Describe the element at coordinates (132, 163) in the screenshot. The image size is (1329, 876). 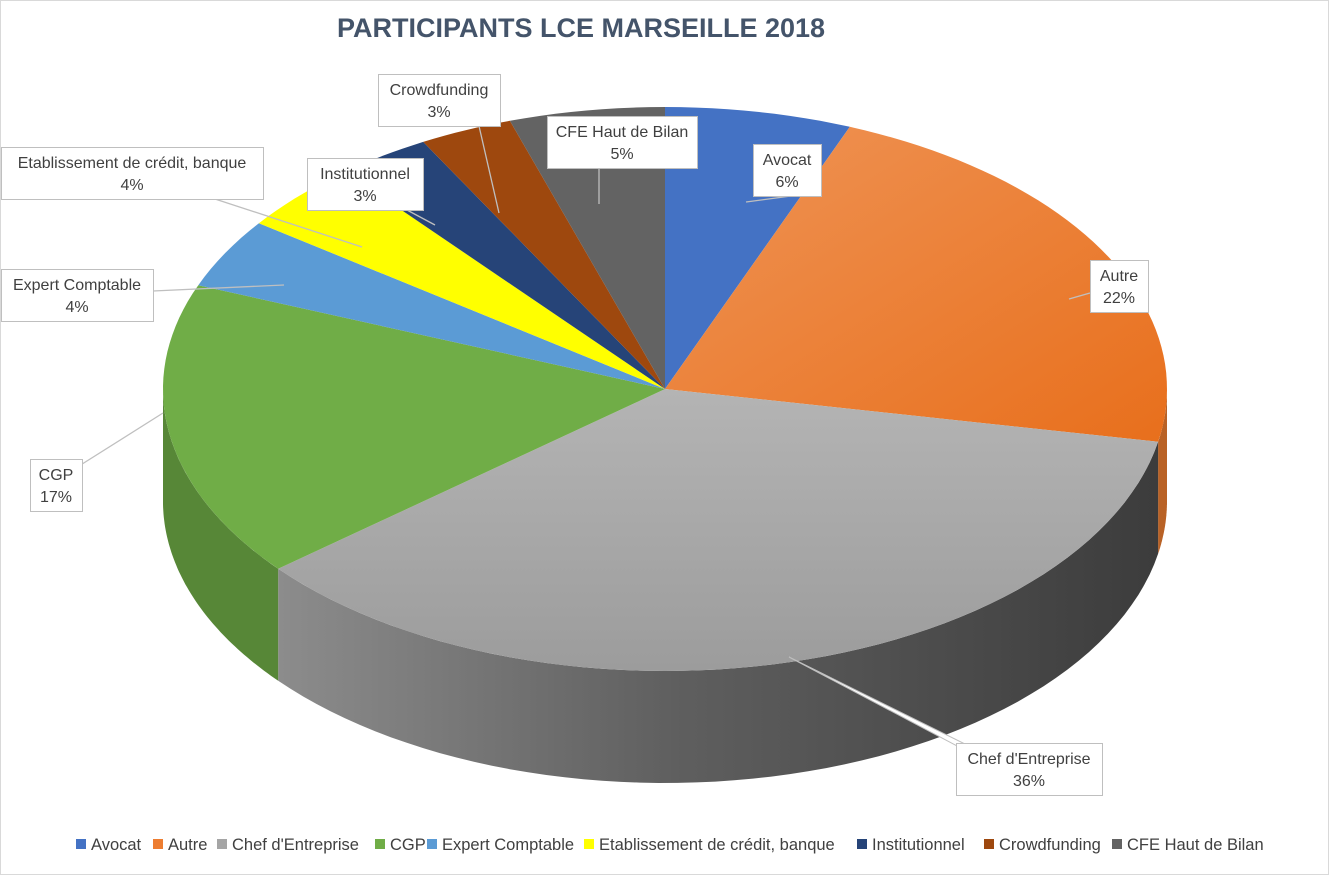
I see `data-label-category: Etablissement de crédit, banque` at that location.